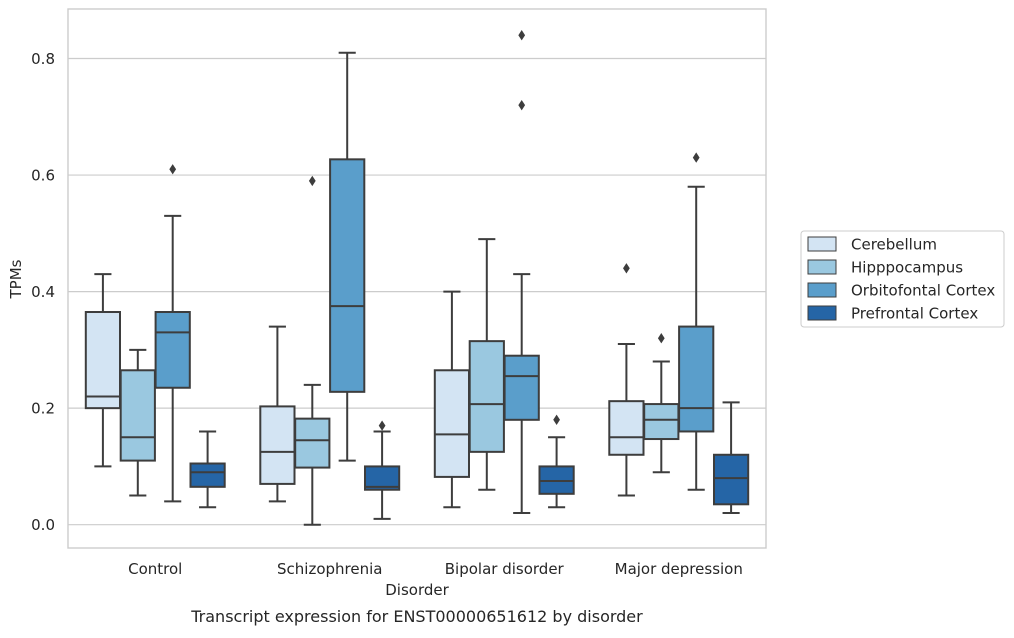  I want to click on x-tick-label: Major depression, so click(679, 569).